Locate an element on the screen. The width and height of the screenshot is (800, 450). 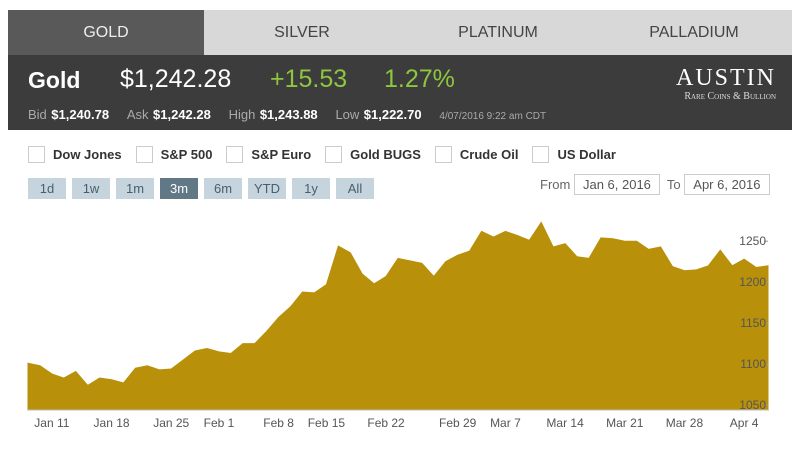
tab: SILVER is located at coordinates (302, 32).